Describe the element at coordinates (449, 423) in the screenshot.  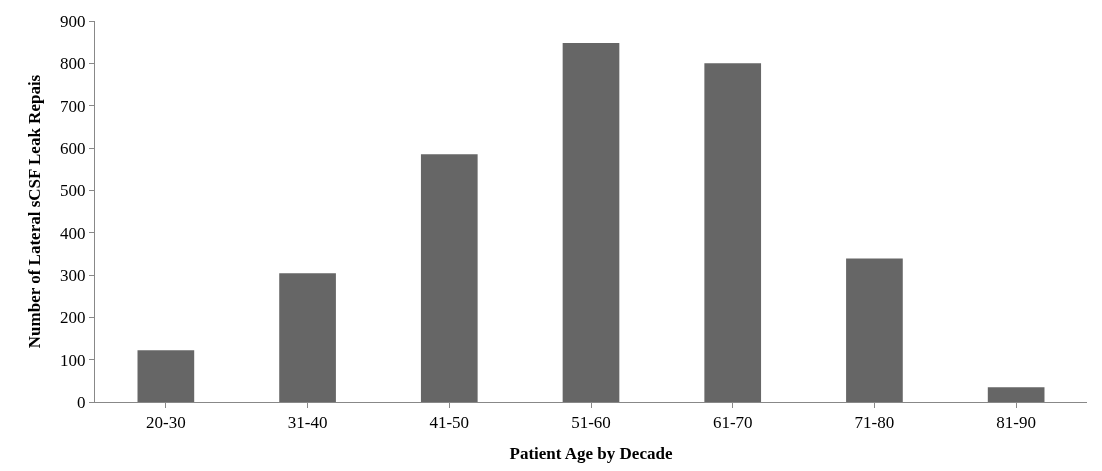
I see `x-tick-label: 41-50` at that location.